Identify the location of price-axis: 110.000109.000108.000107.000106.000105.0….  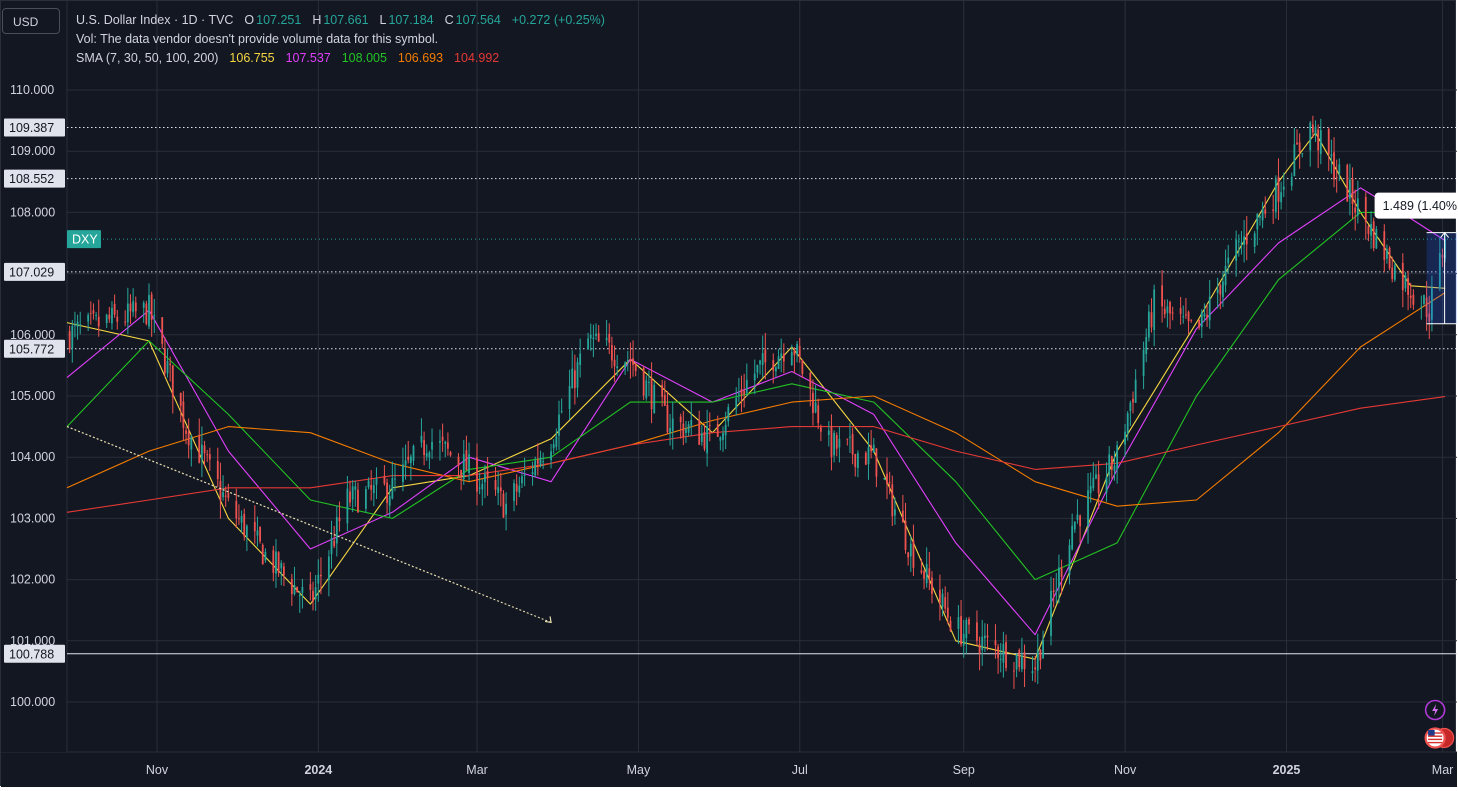
(34, 376).